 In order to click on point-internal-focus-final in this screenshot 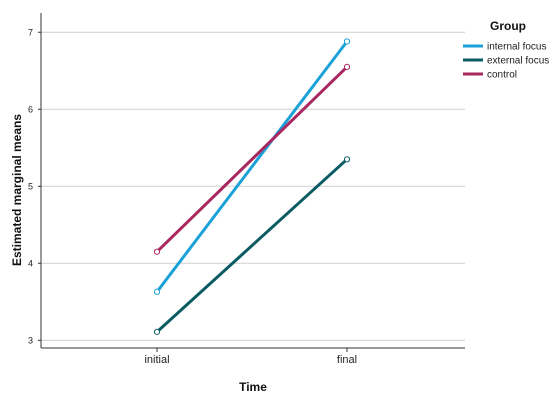, I will do `click(347, 41)`.